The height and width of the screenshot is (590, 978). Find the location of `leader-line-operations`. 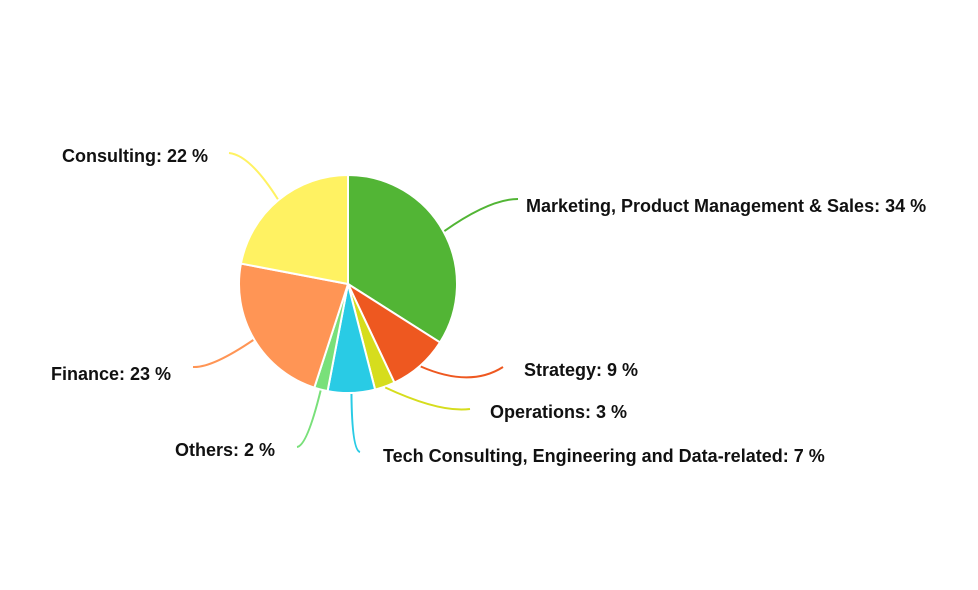

leader-line-operations is located at coordinates (427, 398).